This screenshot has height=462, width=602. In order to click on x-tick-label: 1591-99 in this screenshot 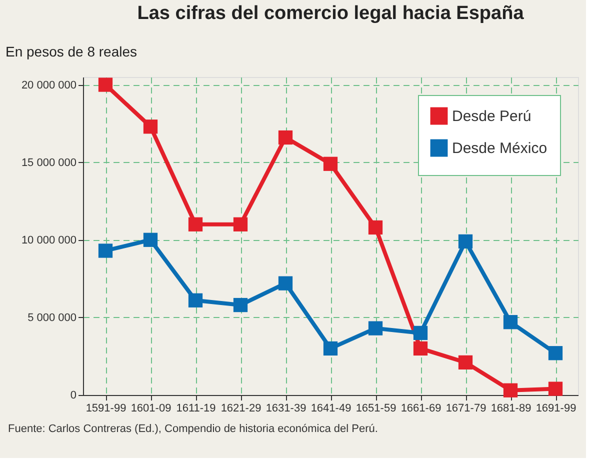, I will do `click(106, 408)`.